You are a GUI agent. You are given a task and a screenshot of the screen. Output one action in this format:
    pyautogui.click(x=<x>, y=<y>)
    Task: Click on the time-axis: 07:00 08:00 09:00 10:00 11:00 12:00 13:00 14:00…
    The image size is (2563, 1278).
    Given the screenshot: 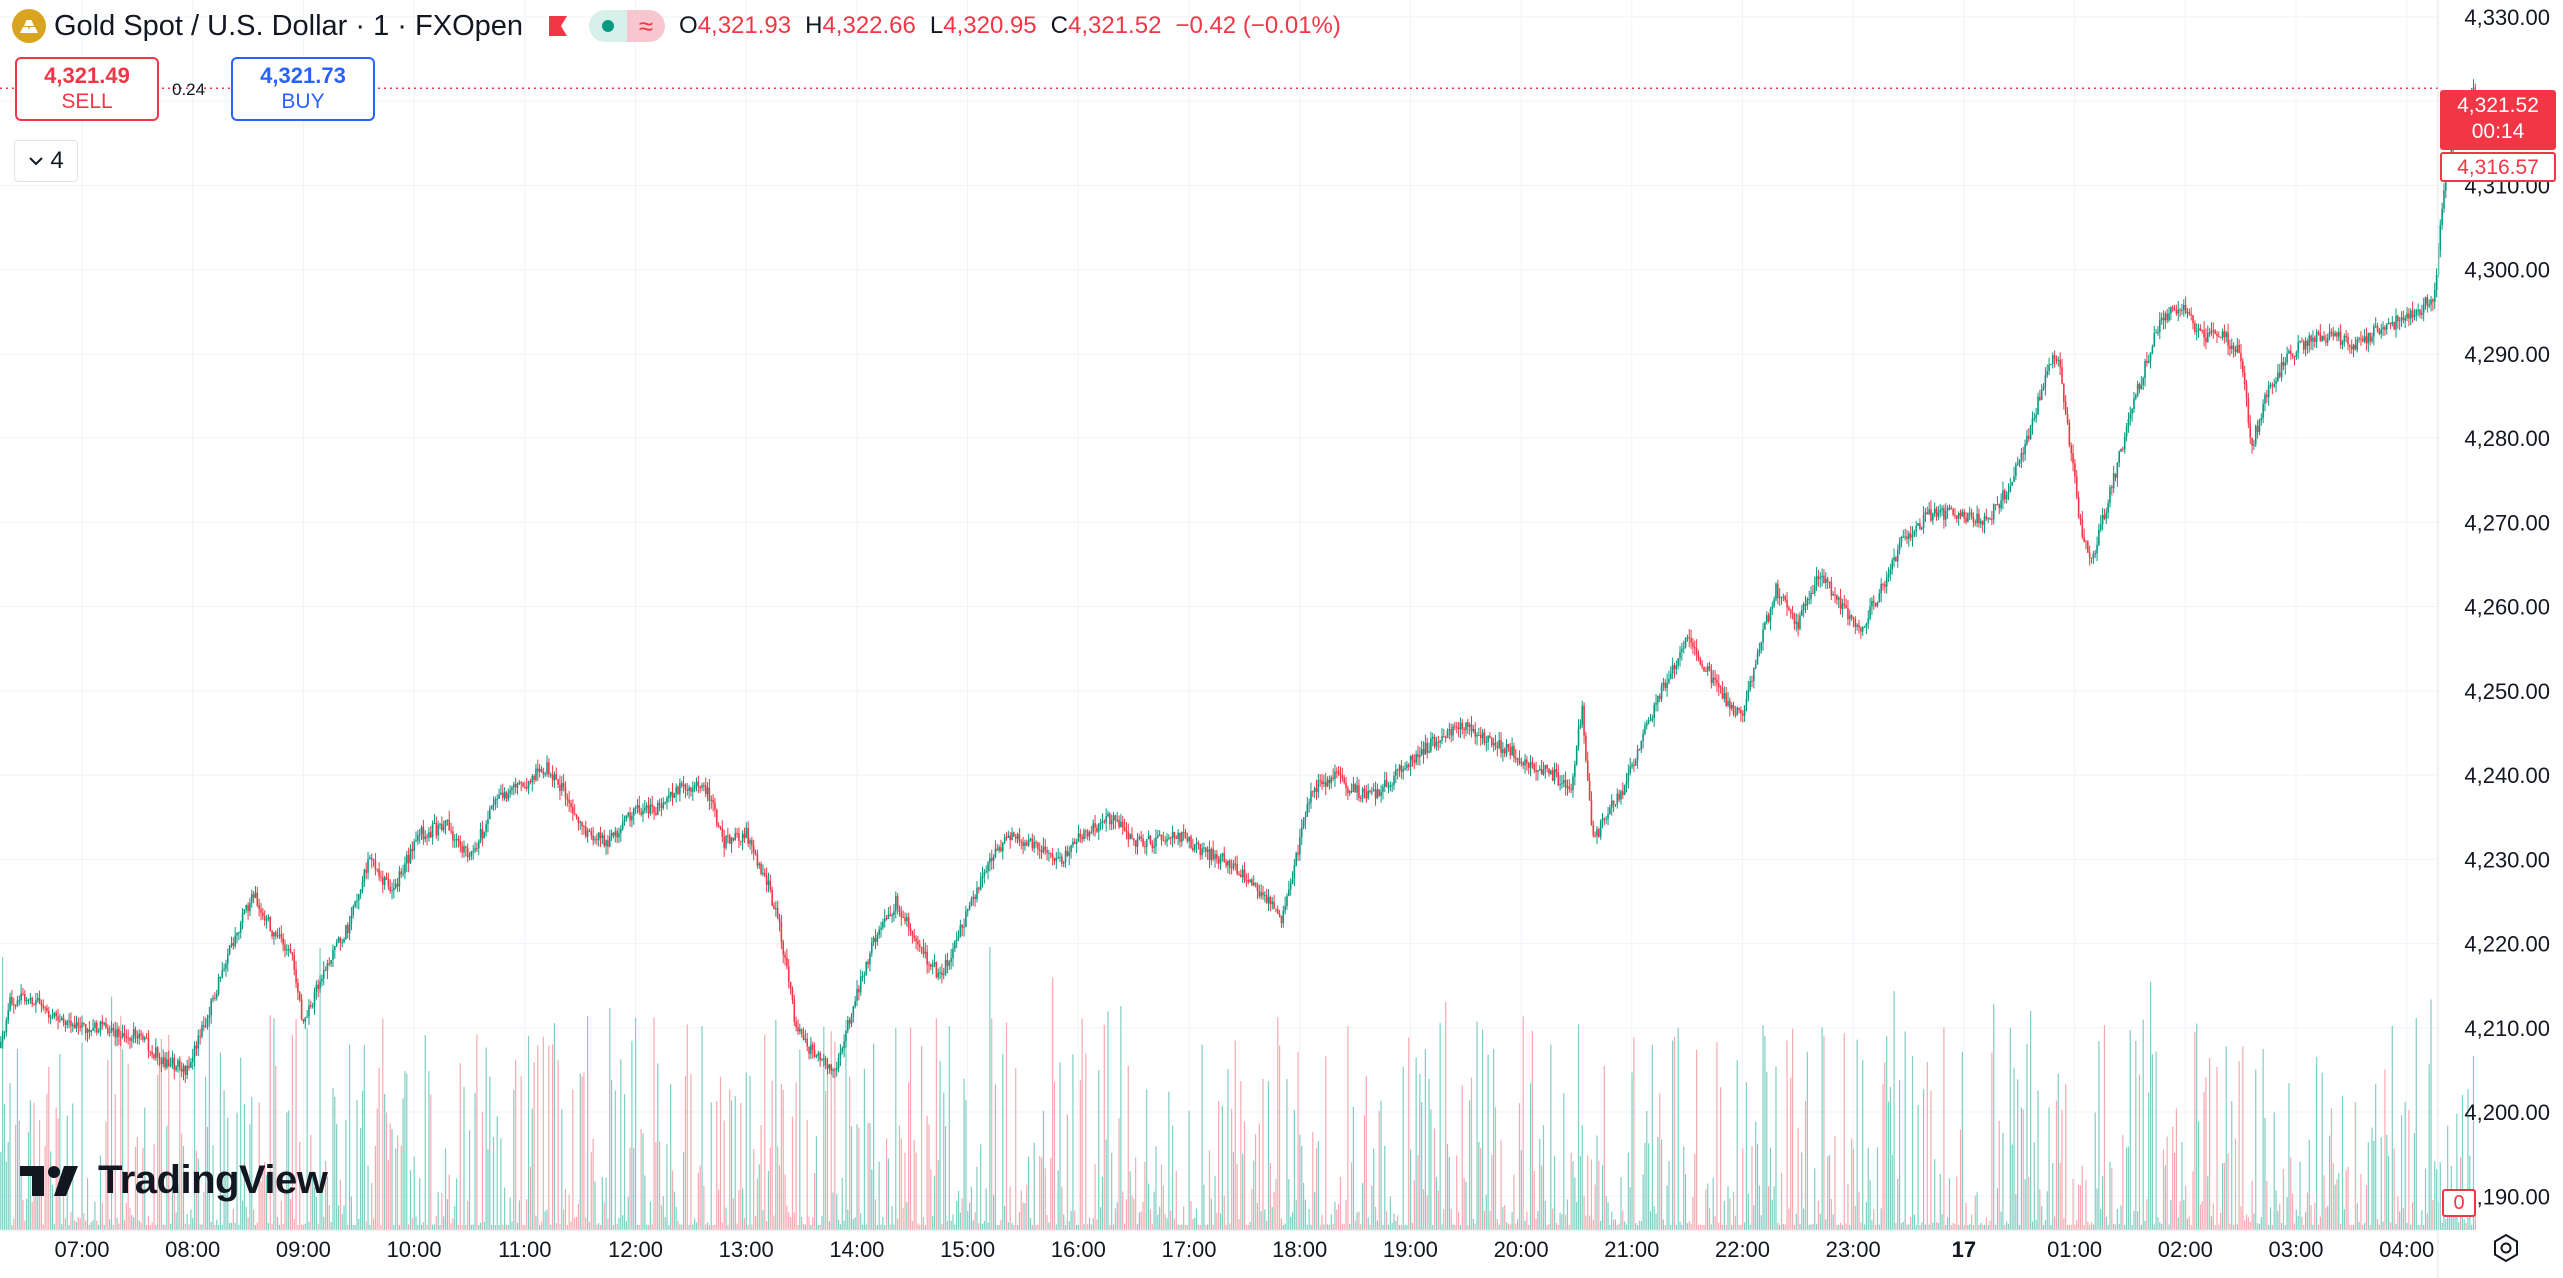 What is the action you would take?
    pyautogui.click(x=1219, y=1245)
    